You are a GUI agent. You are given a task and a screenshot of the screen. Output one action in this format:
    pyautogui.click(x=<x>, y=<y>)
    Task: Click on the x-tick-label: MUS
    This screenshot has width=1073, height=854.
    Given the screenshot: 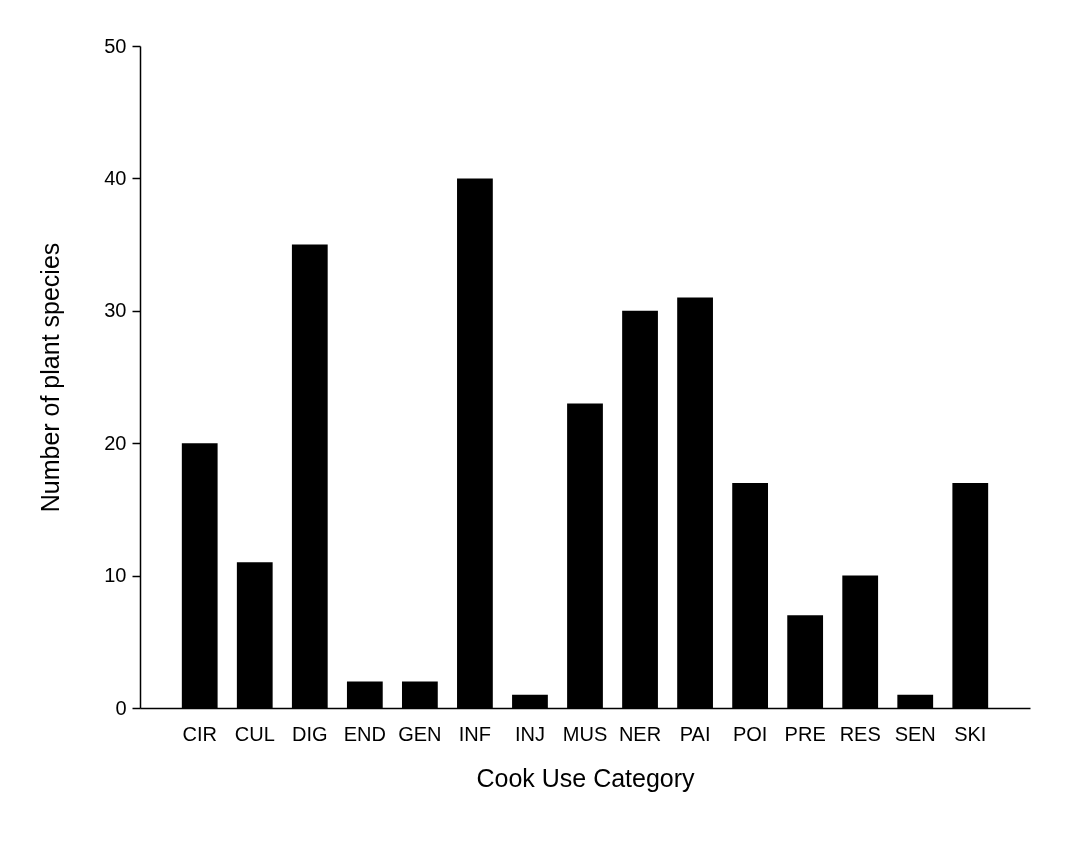 What is the action you would take?
    pyautogui.click(x=585, y=733)
    